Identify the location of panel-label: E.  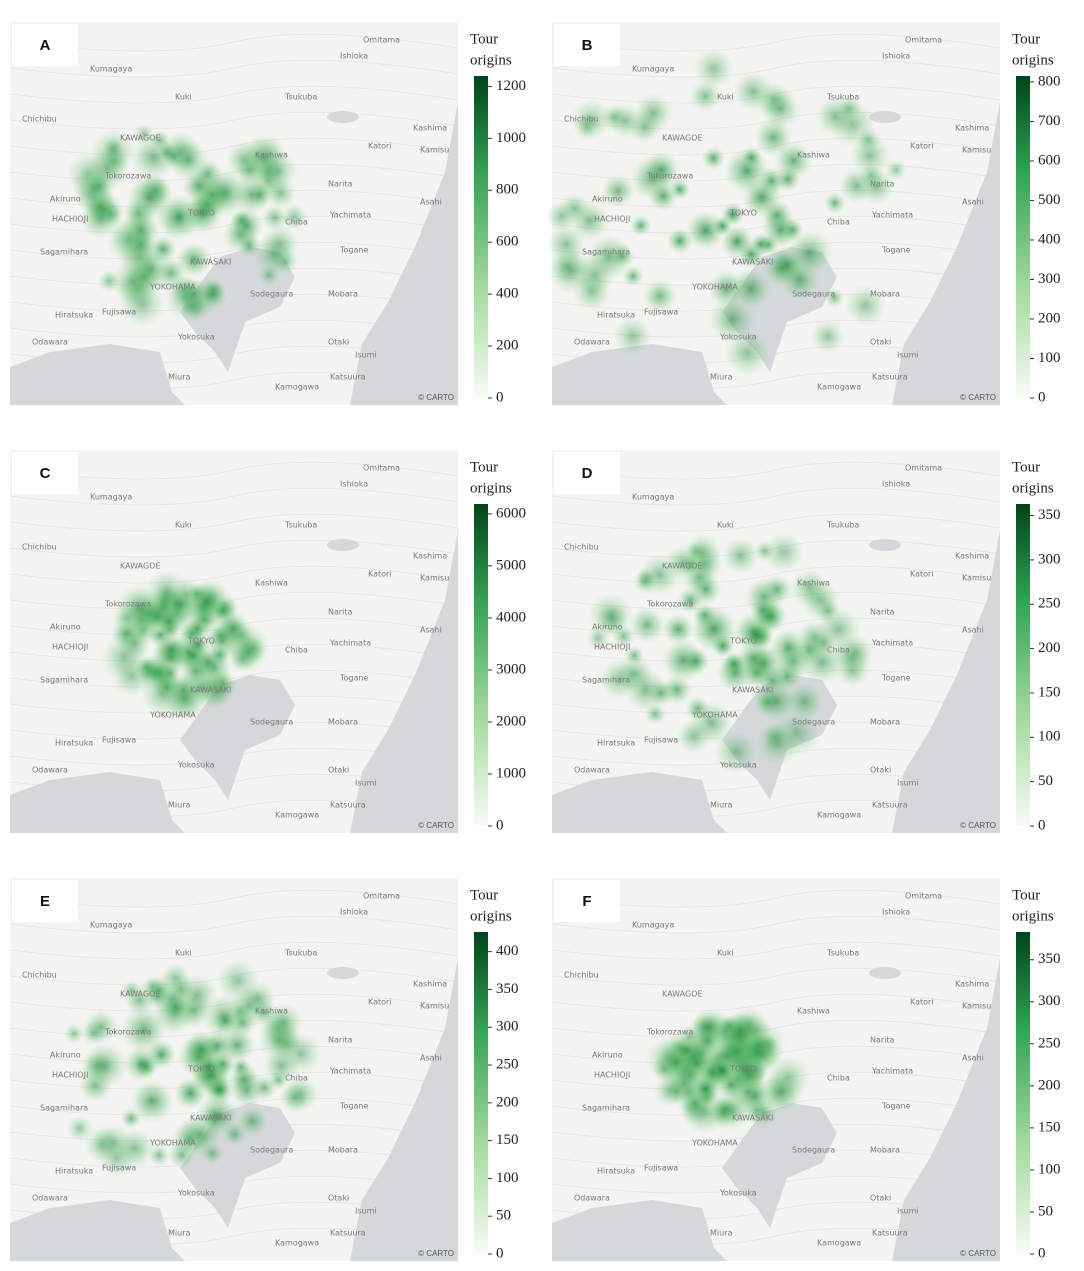
(45, 901).